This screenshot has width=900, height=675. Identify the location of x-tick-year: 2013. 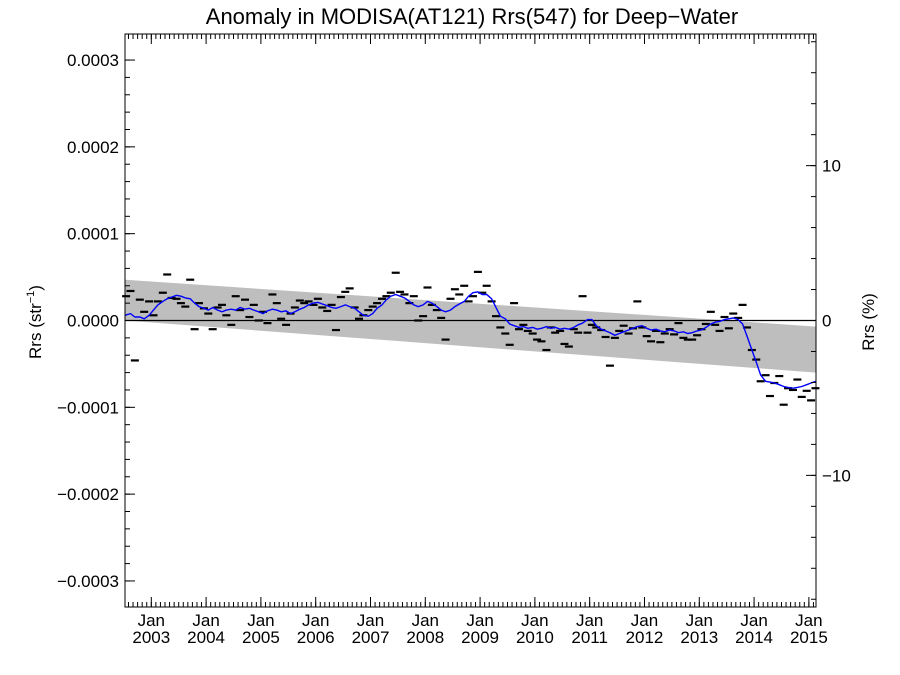
(699, 637).